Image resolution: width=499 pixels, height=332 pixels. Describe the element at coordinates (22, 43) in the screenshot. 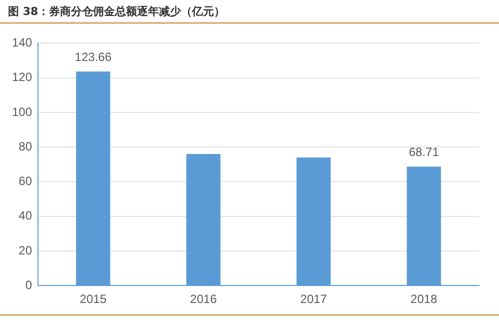

I see `y-tick-label: 140` at that location.